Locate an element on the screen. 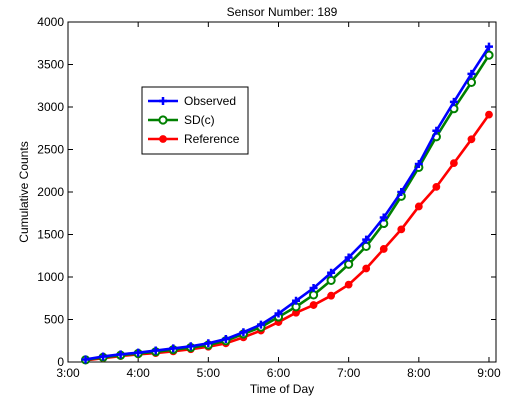  y-tick-label: 4000 is located at coordinates (50, 22).